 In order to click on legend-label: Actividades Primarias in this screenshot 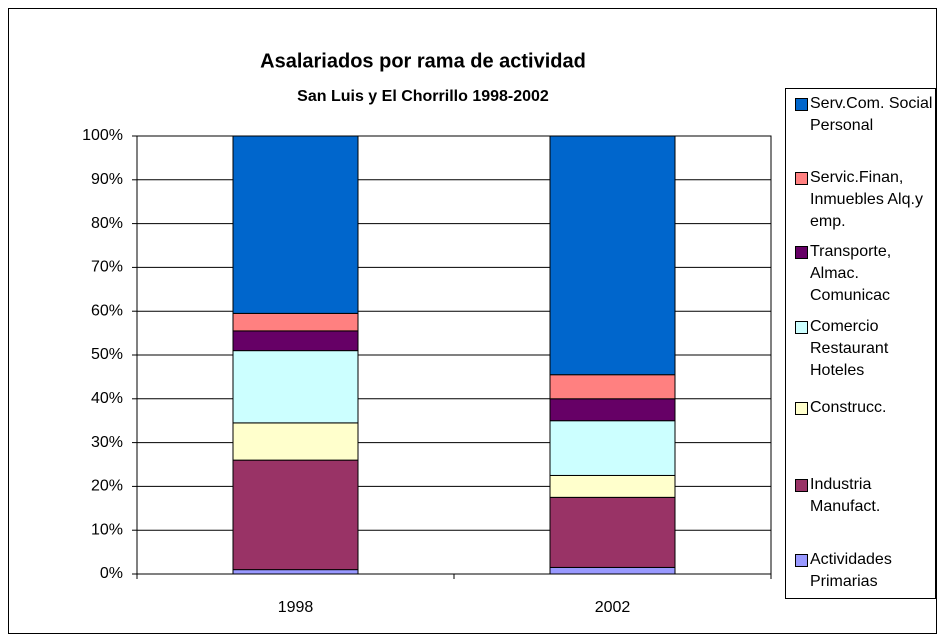, I will do `click(851, 570)`.